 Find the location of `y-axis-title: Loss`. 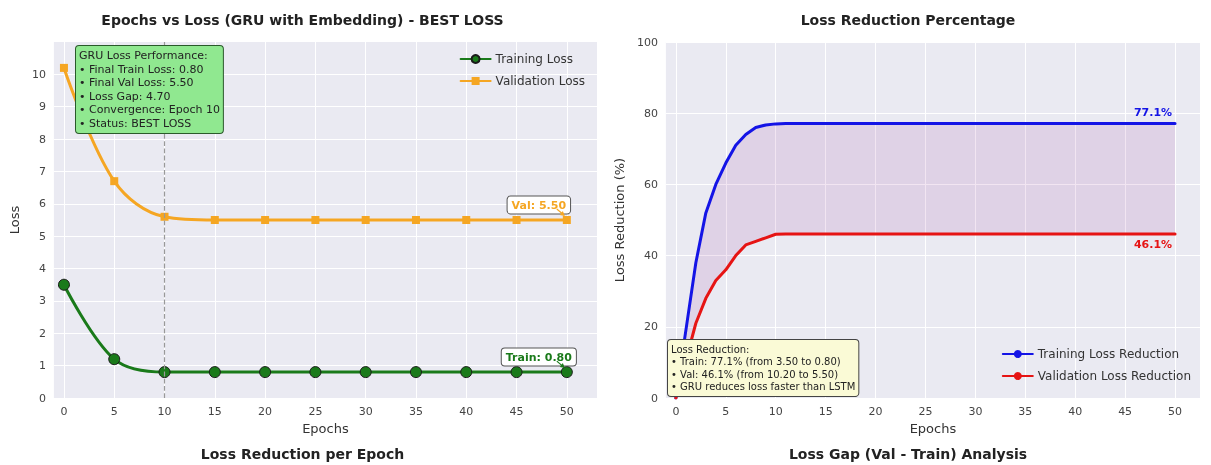

y-axis-title: Loss is located at coordinates (14, 220).